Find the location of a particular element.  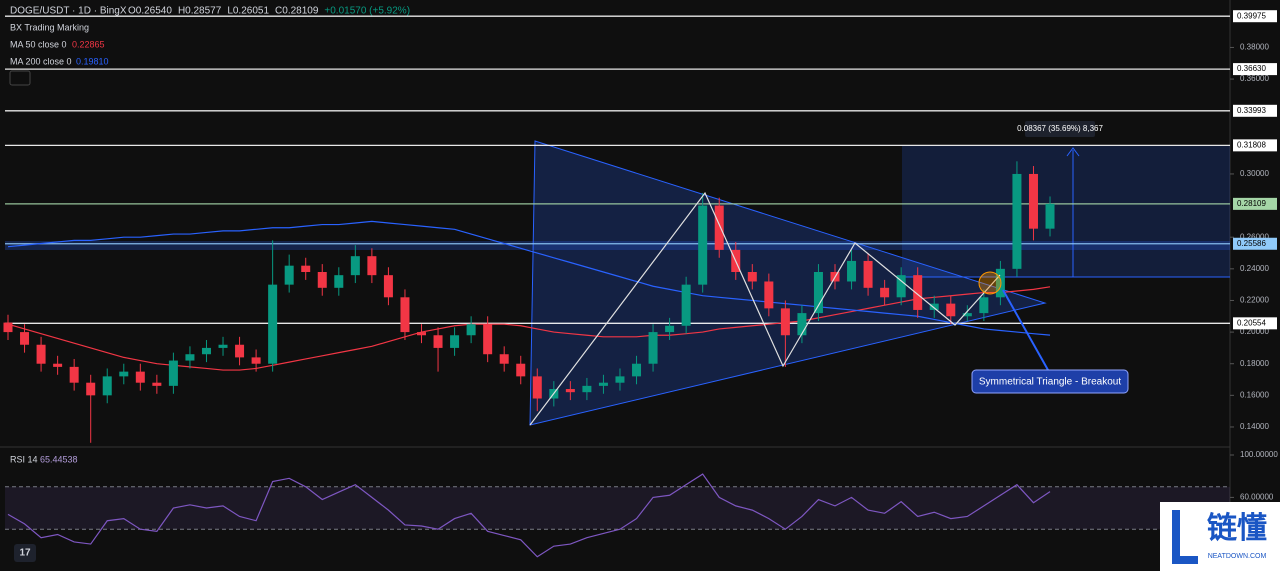

rsi-line is located at coordinates (529, 515).